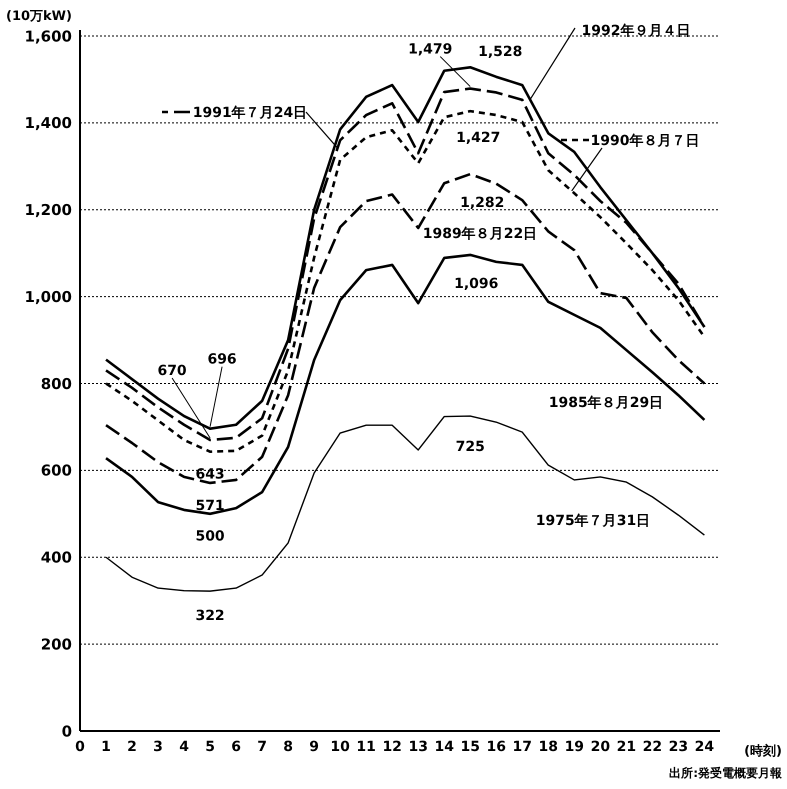  What do you see at coordinates (184, 747) in the screenshot?
I see `x-tick-label: 4` at bounding box center [184, 747].